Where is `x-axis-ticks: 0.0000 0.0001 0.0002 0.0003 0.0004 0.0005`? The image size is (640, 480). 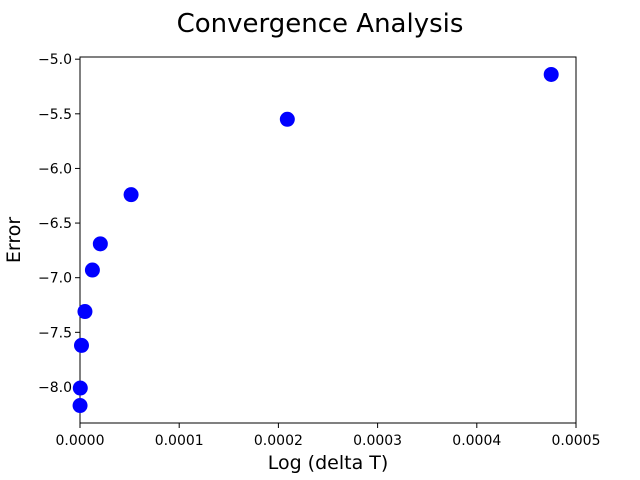 x-axis-ticks: 0.0000 0.0001 0.0002 0.0003 0.0004 0.0005 is located at coordinates (328, 436).